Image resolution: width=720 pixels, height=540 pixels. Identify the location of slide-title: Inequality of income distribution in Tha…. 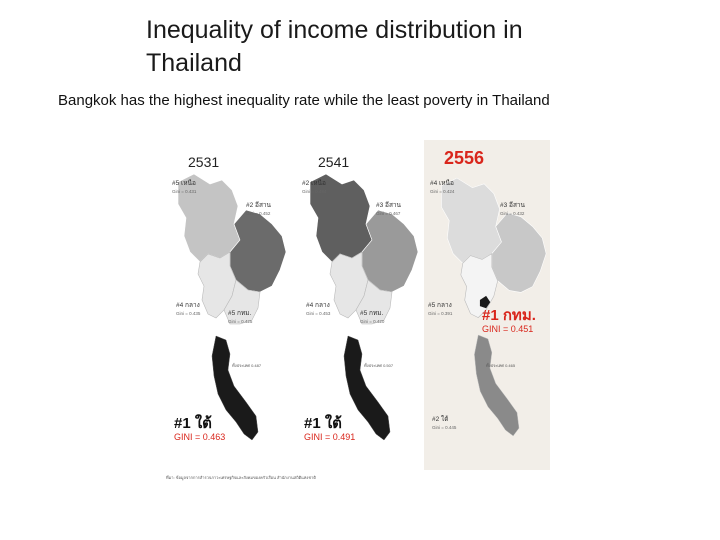
(334, 46).